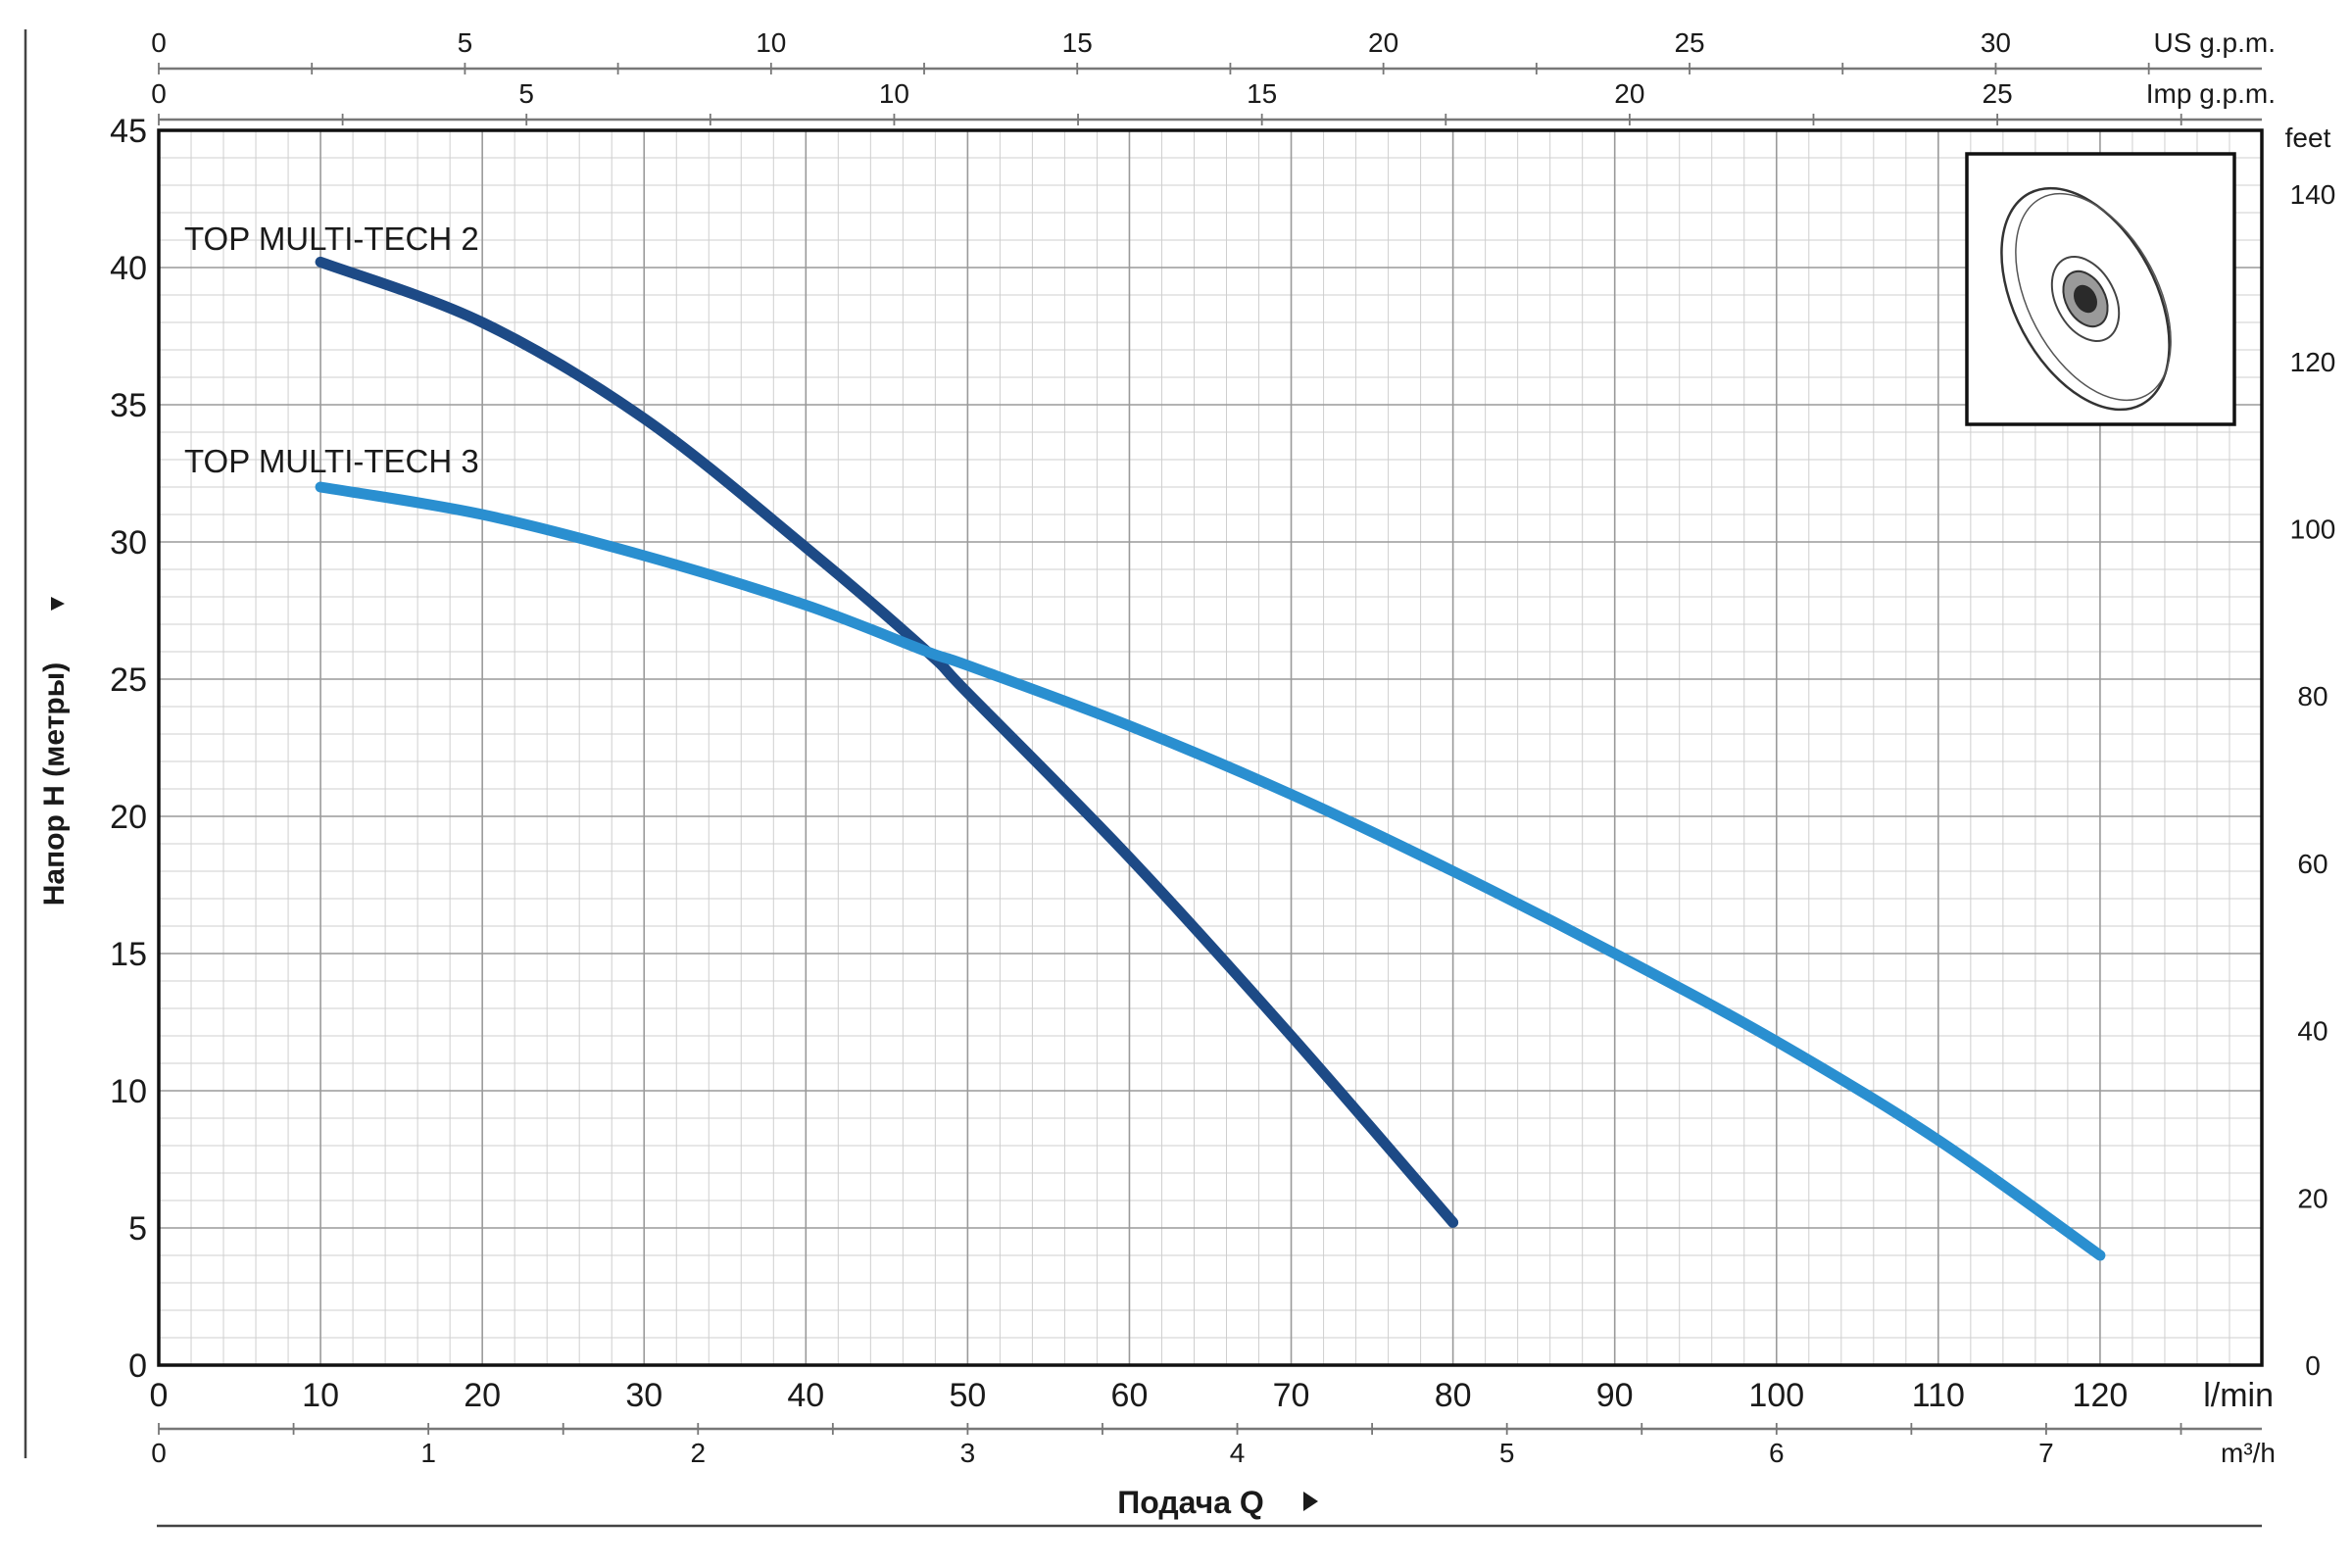  What do you see at coordinates (1190, 1502) in the screenshot?
I see `x-axis-title: Подача Q` at bounding box center [1190, 1502].